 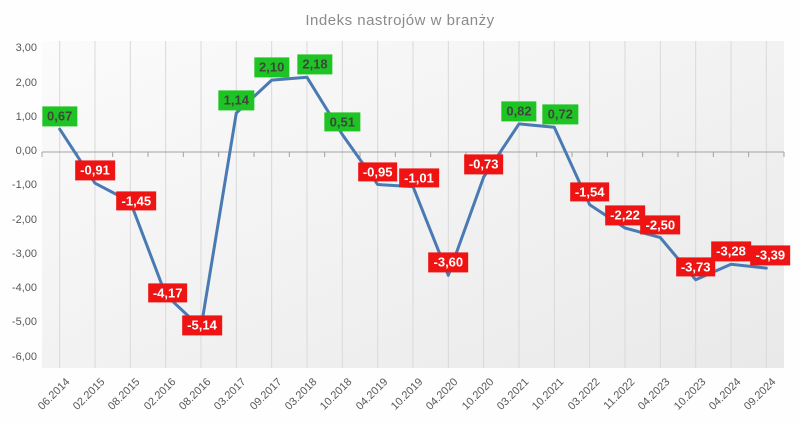 What do you see at coordinates (315, 64) in the screenshot?
I see `value-label: 2,18` at bounding box center [315, 64].